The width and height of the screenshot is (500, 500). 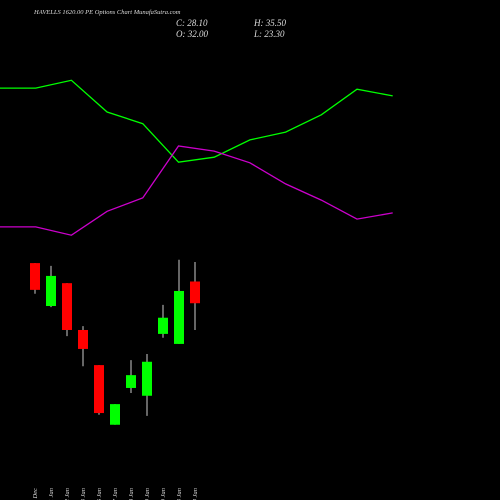 I want to click on x-tick-label: 10 Jan, so click(x=163, y=494).